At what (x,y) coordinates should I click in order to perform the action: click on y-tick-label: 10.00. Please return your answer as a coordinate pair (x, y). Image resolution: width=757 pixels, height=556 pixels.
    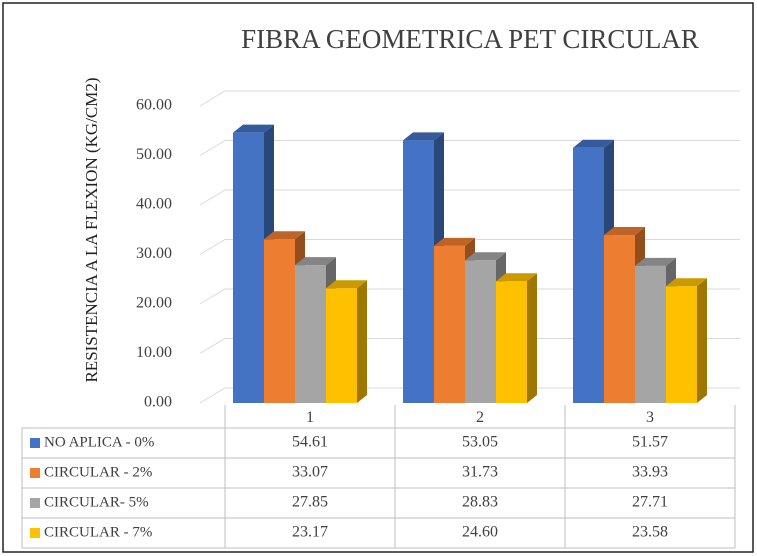
    Looking at the image, I should click on (154, 352).